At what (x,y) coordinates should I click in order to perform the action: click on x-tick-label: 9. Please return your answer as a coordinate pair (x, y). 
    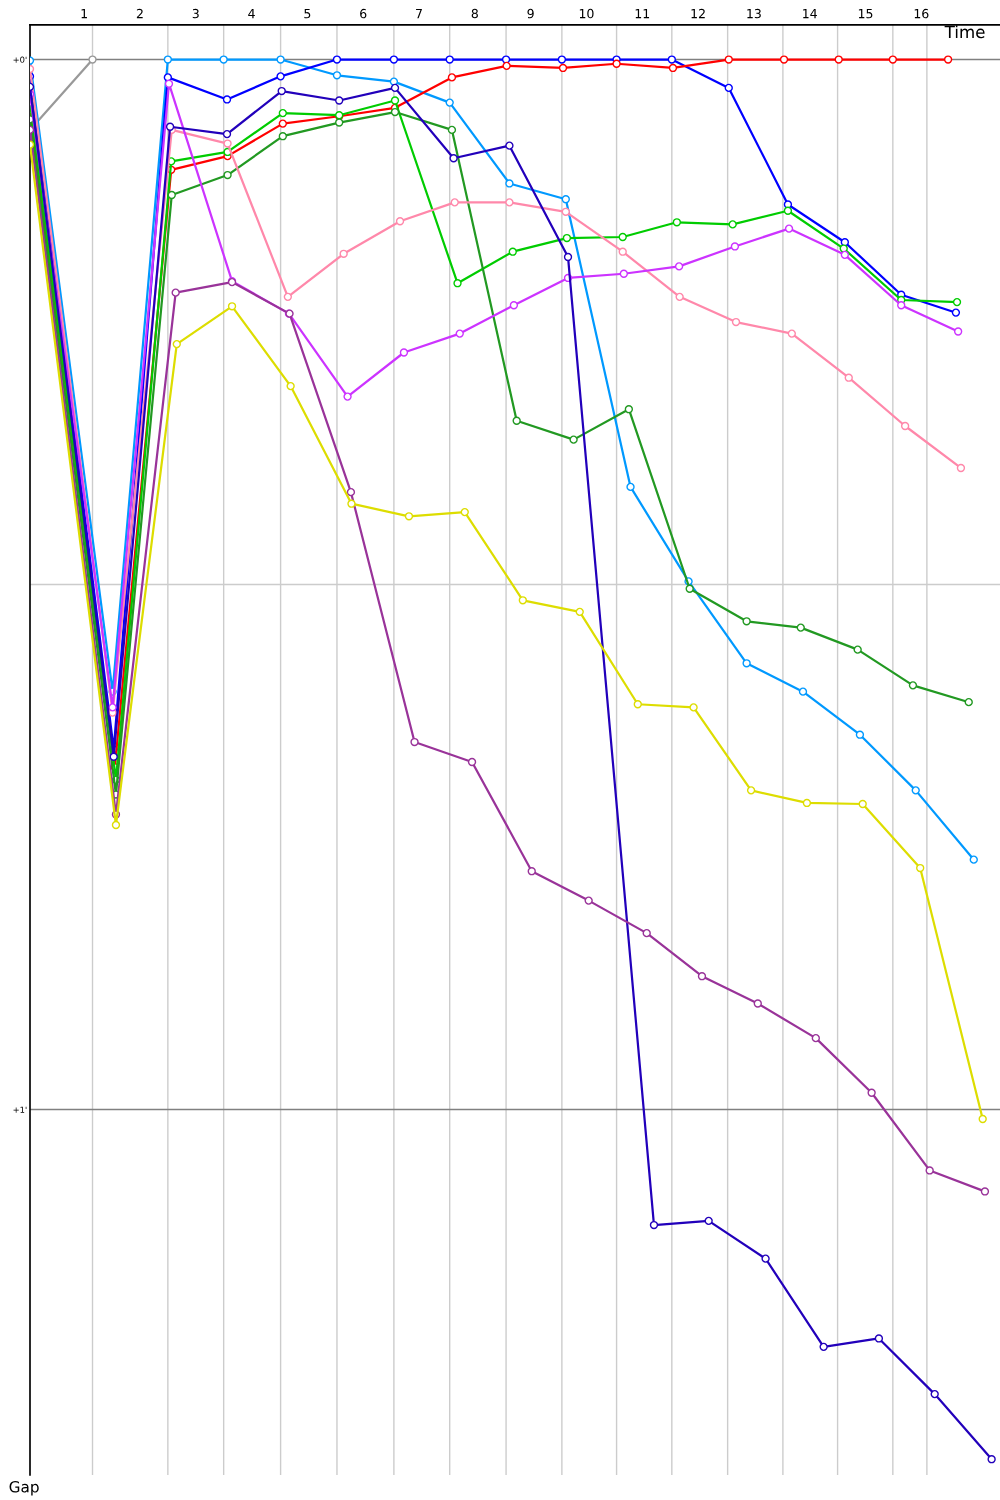
    Looking at the image, I should click on (530, 13).